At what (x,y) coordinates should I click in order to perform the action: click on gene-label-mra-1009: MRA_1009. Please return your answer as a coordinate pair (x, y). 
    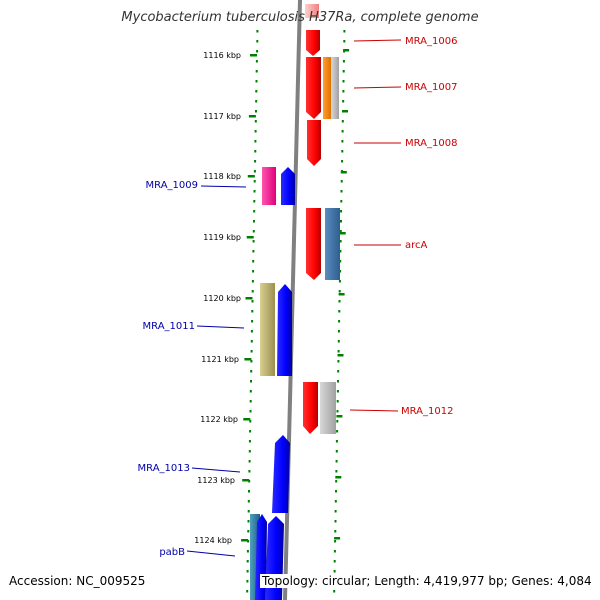
    Looking at the image, I should click on (172, 185).